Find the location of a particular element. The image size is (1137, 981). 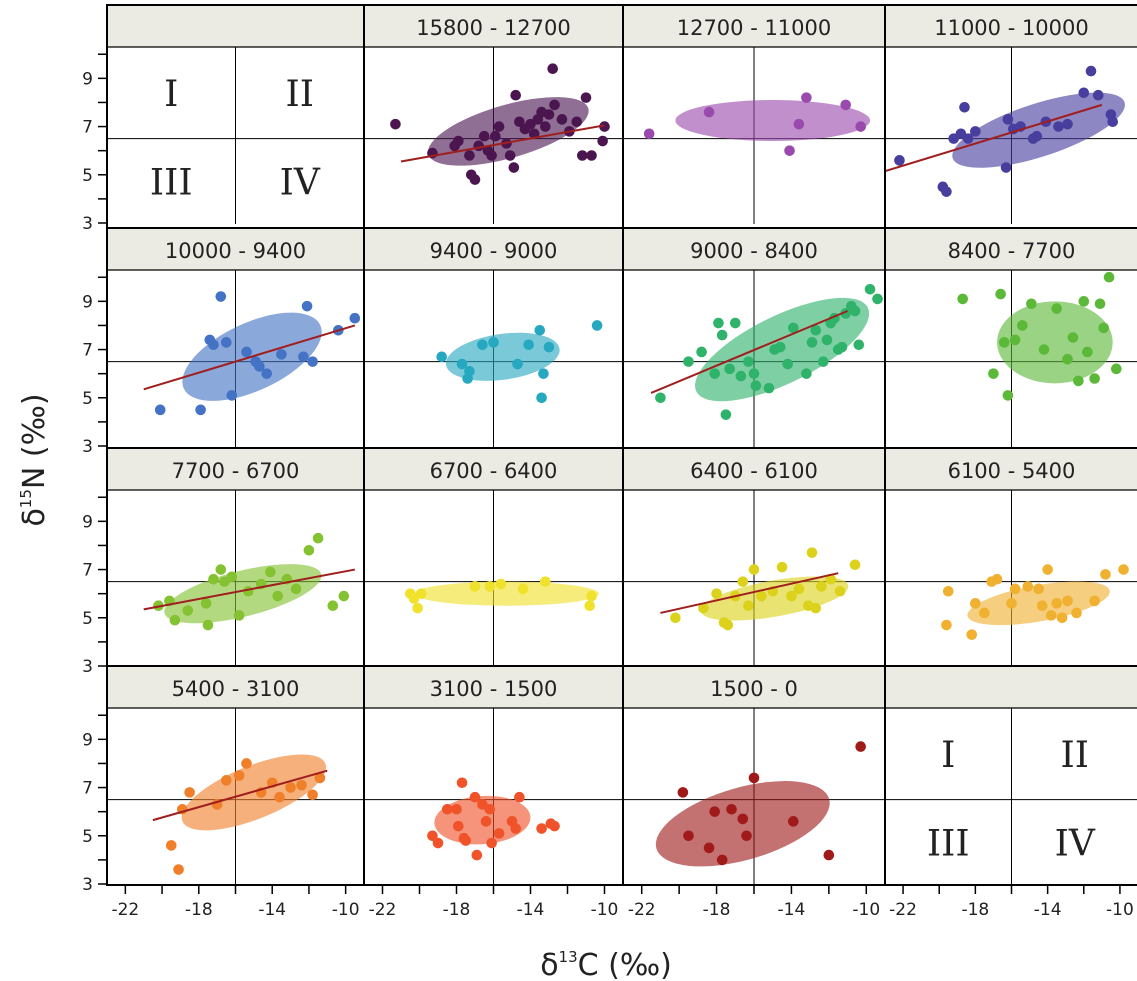

quadrant-label: II is located at coordinates (300, 94).